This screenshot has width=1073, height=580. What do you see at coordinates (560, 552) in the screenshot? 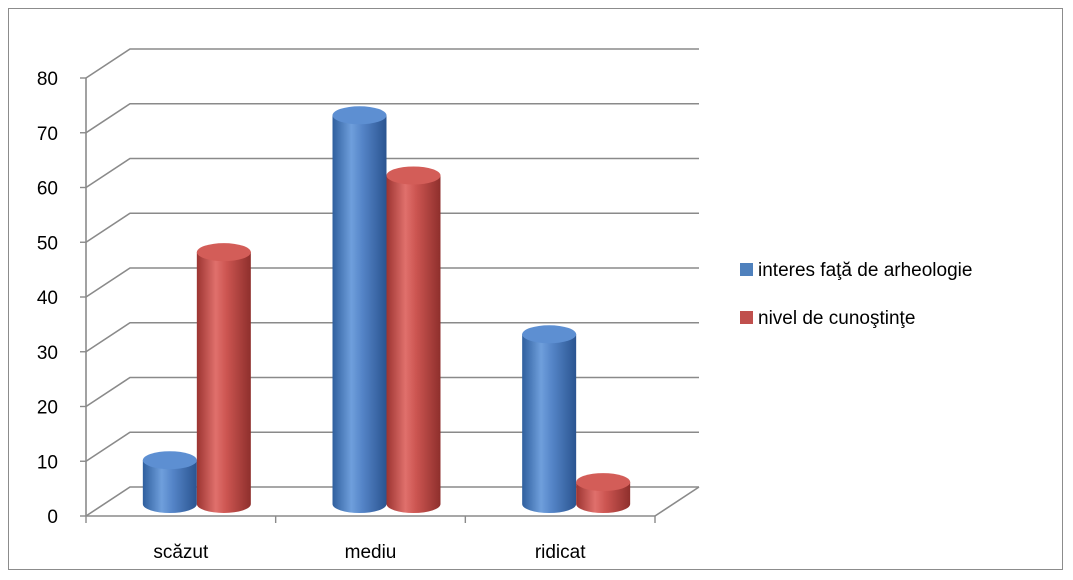
I see `x-tick-label: ridicat` at bounding box center [560, 552].